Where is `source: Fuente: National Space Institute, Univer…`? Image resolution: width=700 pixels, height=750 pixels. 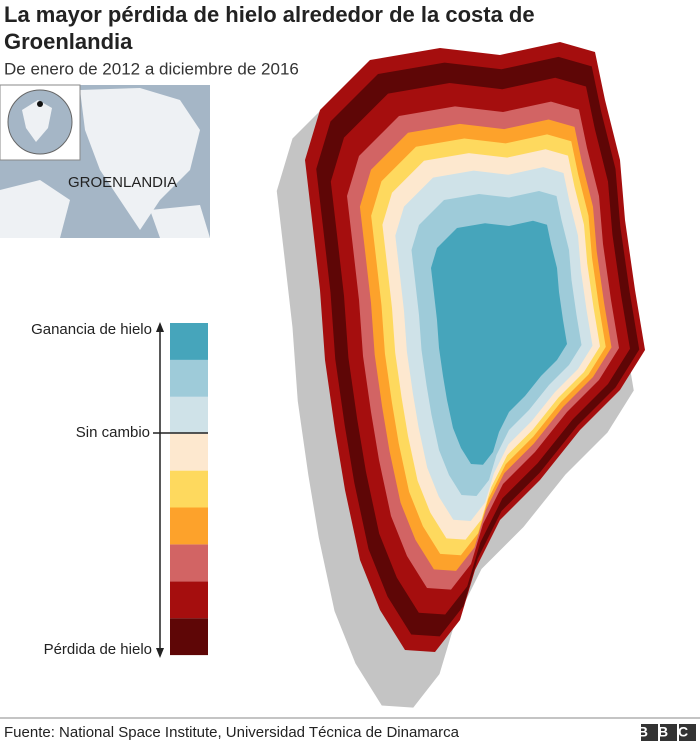
source: Fuente: National Space Institute, Univer… is located at coordinates (232, 732).